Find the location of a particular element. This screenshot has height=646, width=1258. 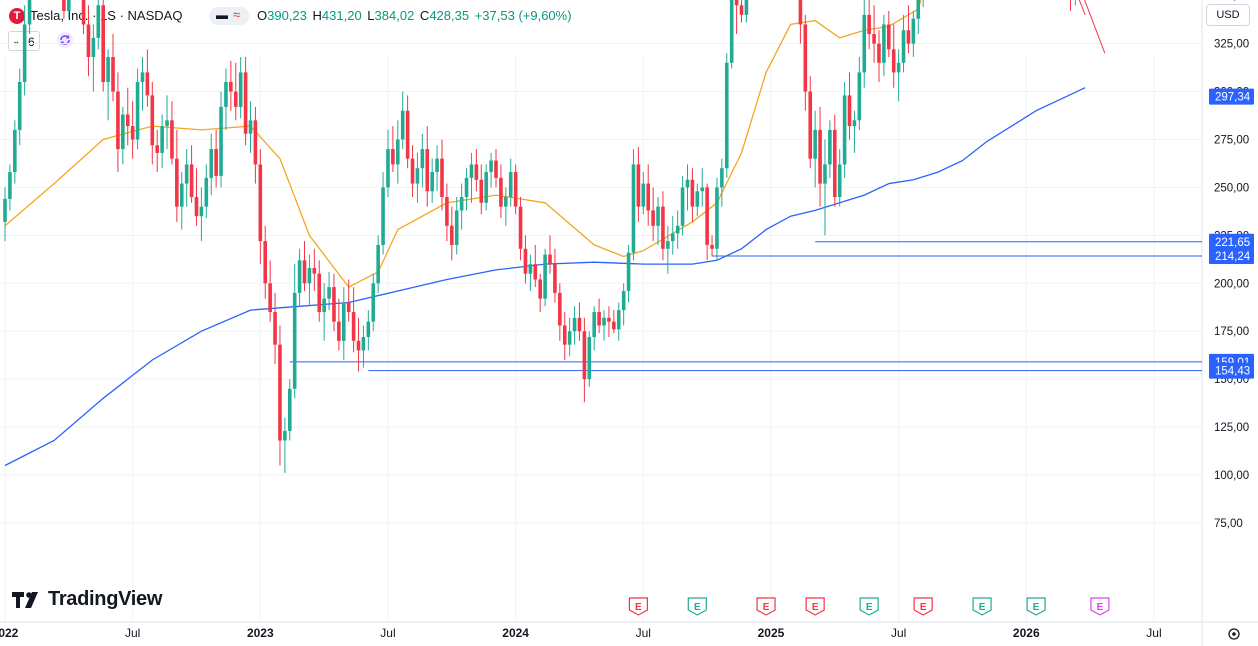

tesla-logo-icon: T is located at coordinates (17, 16).